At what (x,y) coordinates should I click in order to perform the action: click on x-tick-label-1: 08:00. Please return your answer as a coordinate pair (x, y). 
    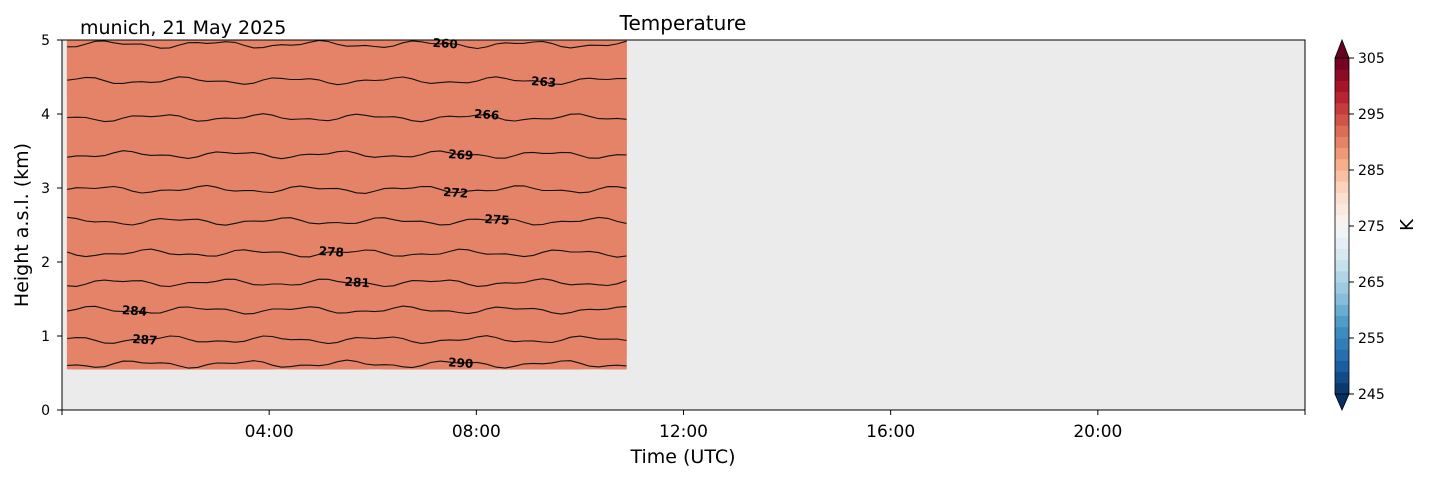
    Looking at the image, I should click on (476, 432).